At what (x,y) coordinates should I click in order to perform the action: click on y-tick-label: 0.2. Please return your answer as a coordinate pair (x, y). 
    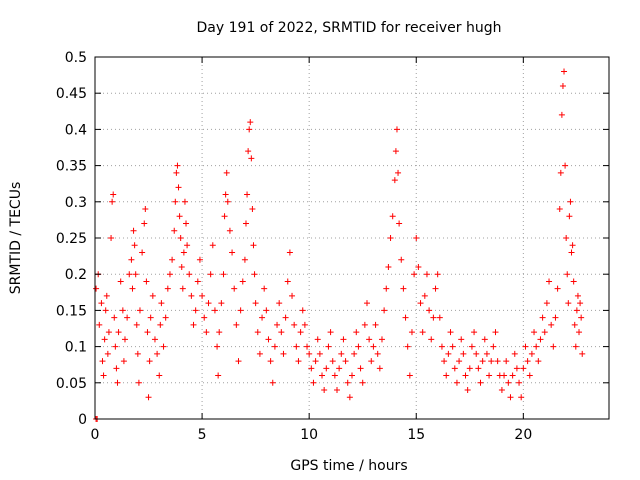
    Looking at the image, I should click on (76, 275).